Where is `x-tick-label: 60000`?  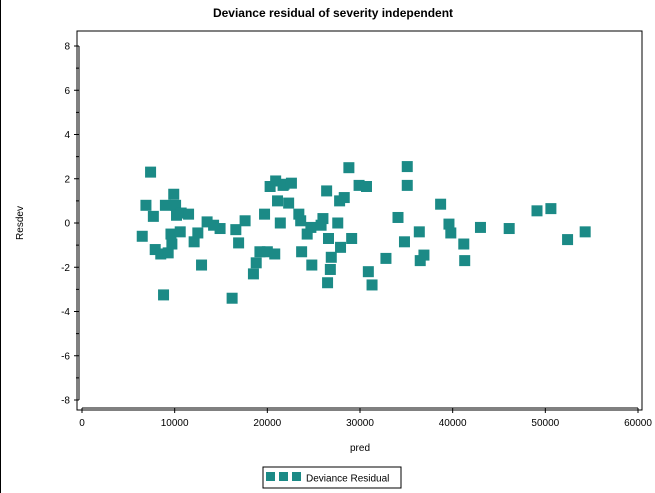 x-tick-label: 60000 is located at coordinates (638, 423).